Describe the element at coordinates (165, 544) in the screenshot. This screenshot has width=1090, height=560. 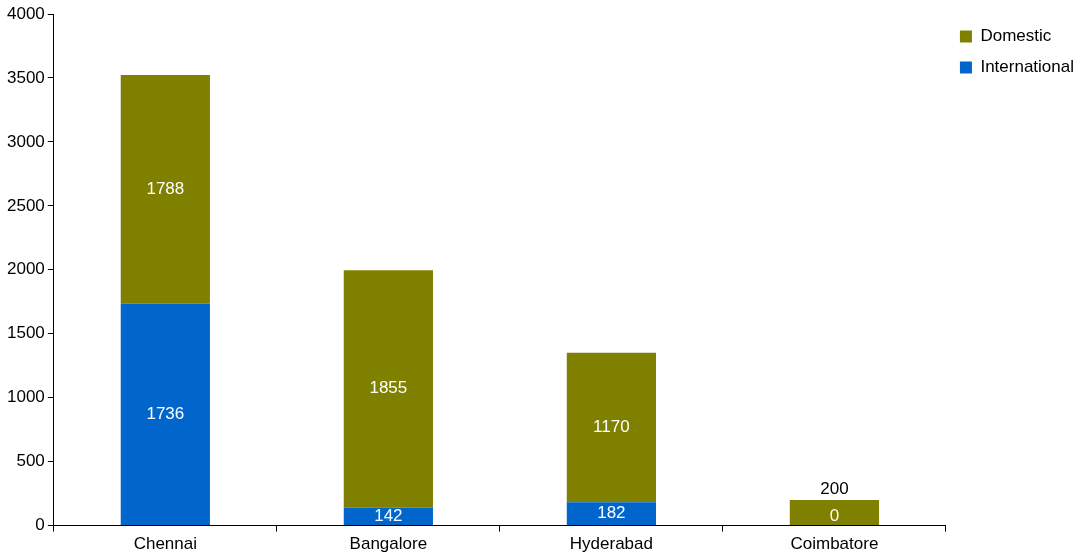
I see `x-tick-label: Chennai` at that location.